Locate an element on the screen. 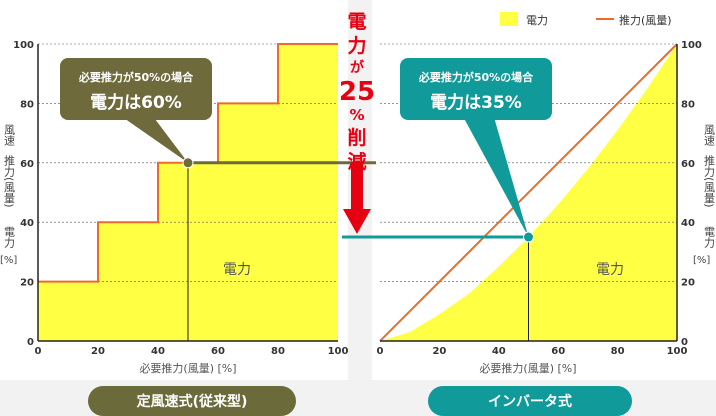 The width and height of the screenshot is (716, 416). r-y-tick-80: 80 is located at coordinates (688, 104).